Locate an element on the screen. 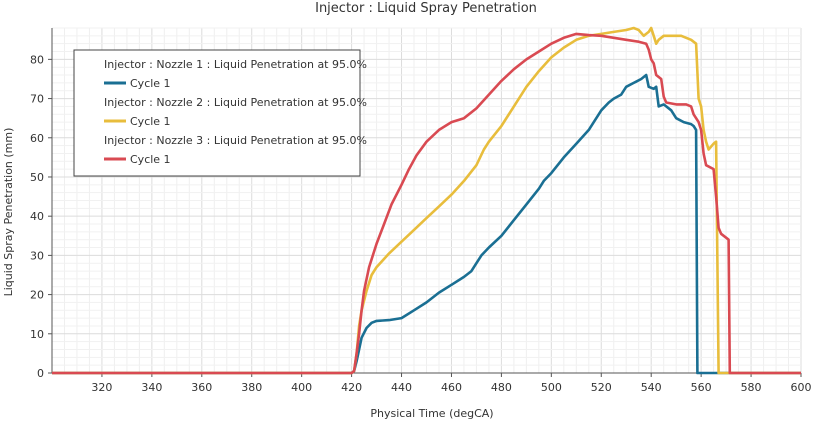  x-tick-label: 420 is located at coordinates (351, 387).